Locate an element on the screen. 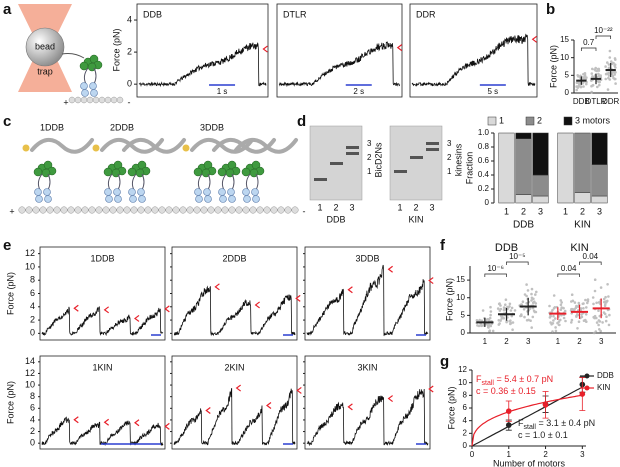 This screenshot has height=467, width=620. panel-label: d is located at coordinates (301, 121).